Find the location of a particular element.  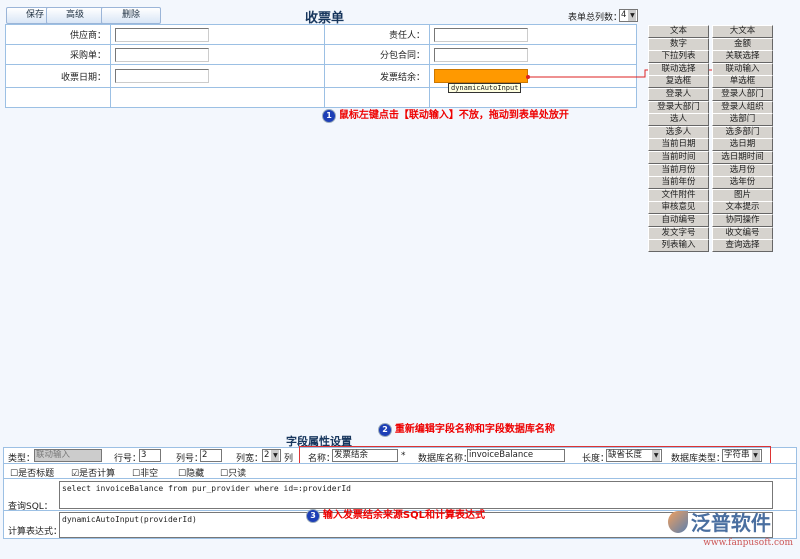

field-label: 供应商： is located at coordinates (58, 34).